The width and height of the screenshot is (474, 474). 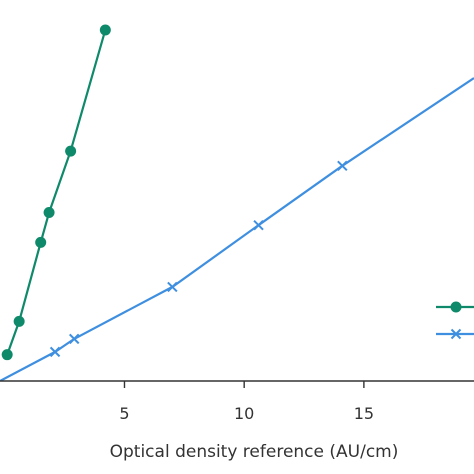 I want to click on x-axis-ticks: 5 10 15, so click(x=246, y=402).